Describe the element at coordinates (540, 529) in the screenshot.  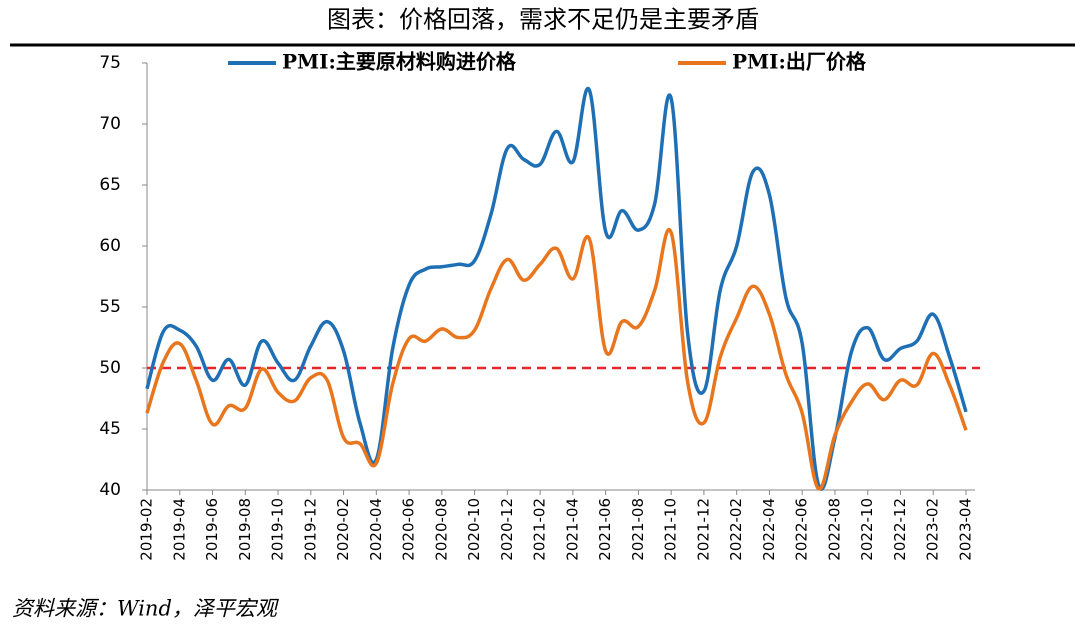
I see `x-tick-label: 2021-02` at that location.